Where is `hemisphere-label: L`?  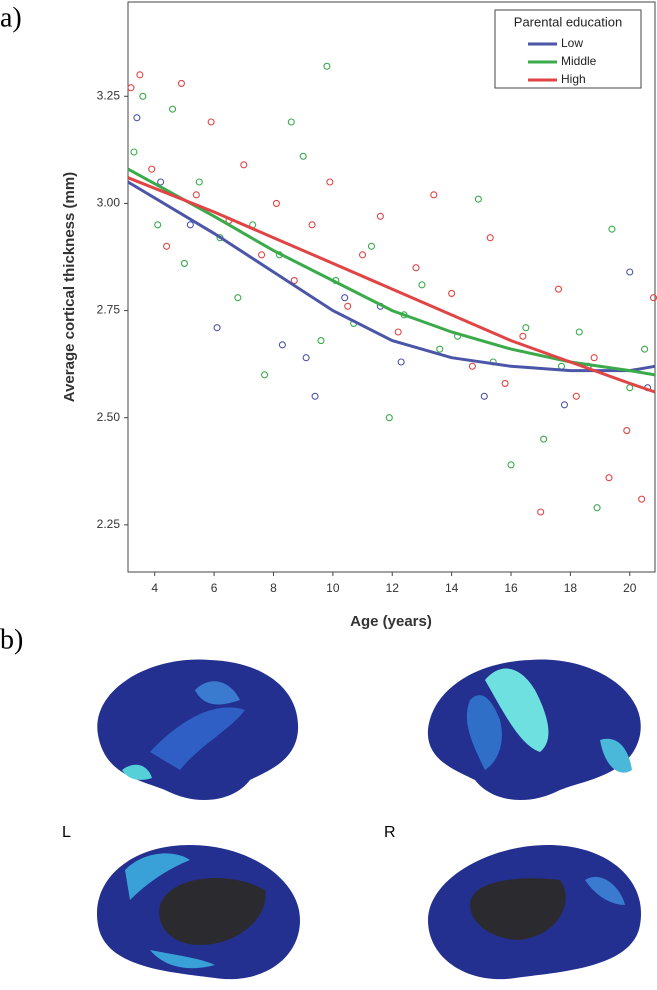
hemisphere-label: L is located at coordinates (66, 832).